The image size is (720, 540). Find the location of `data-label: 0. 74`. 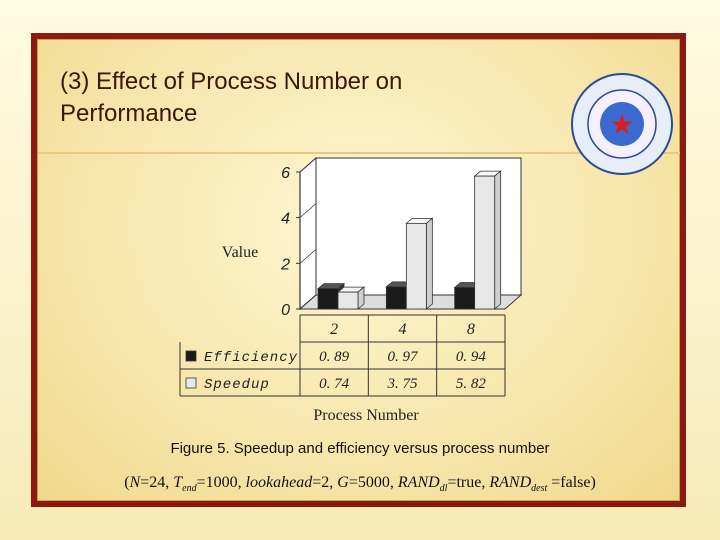

data-label: 0. 74 is located at coordinates (334, 384).